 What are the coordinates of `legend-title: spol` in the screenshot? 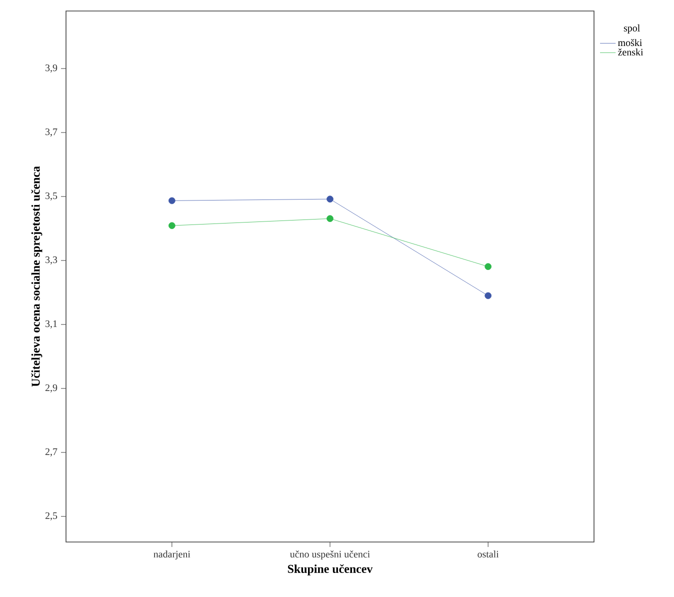 It's located at (632, 29).